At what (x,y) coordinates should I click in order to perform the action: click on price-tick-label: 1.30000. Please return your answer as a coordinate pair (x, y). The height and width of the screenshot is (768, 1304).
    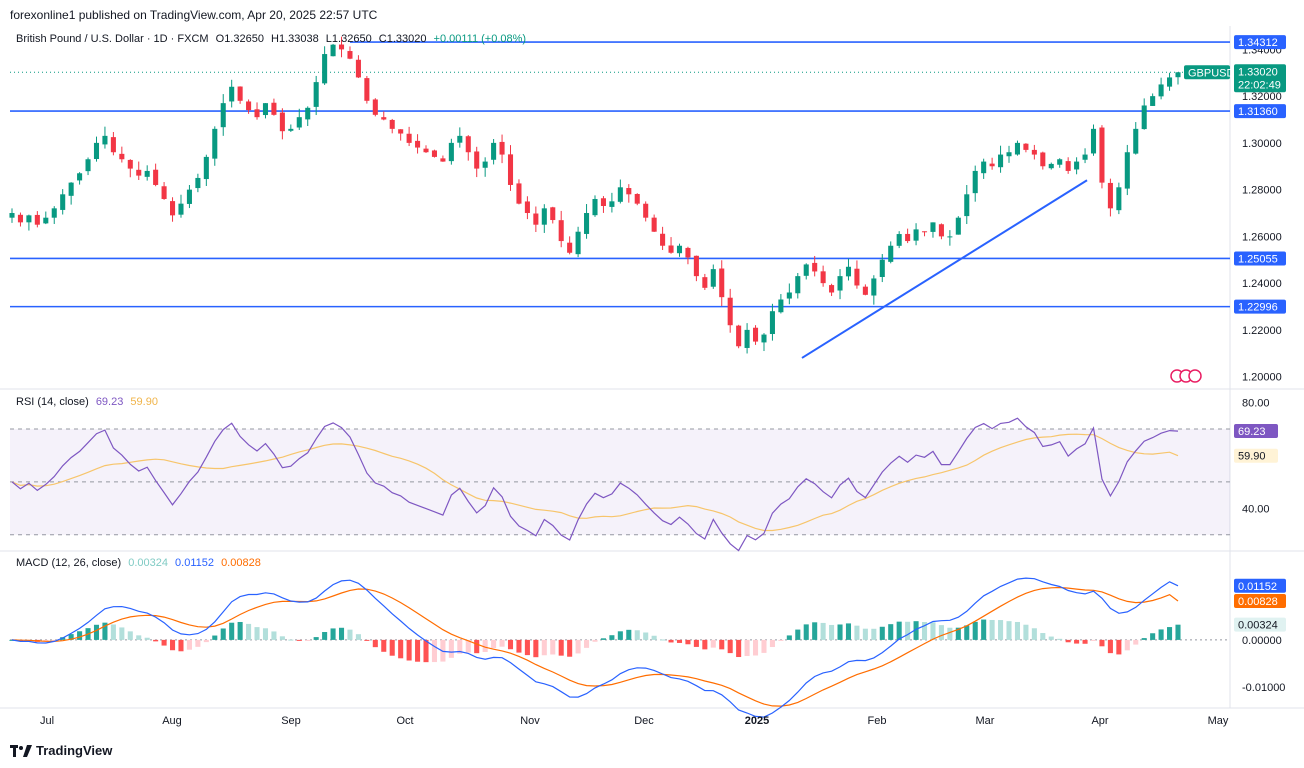
    Looking at the image, I should click on (1262, 144).